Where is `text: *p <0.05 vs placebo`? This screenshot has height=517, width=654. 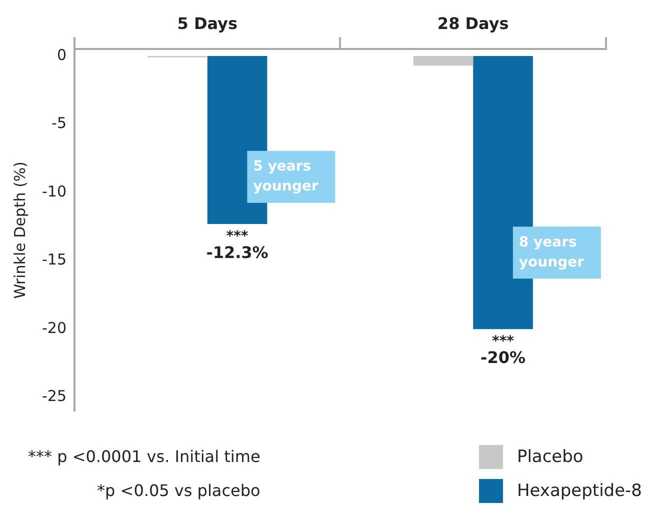 text: *p <0.05 vs placebo is located at coordinates (178, 491).